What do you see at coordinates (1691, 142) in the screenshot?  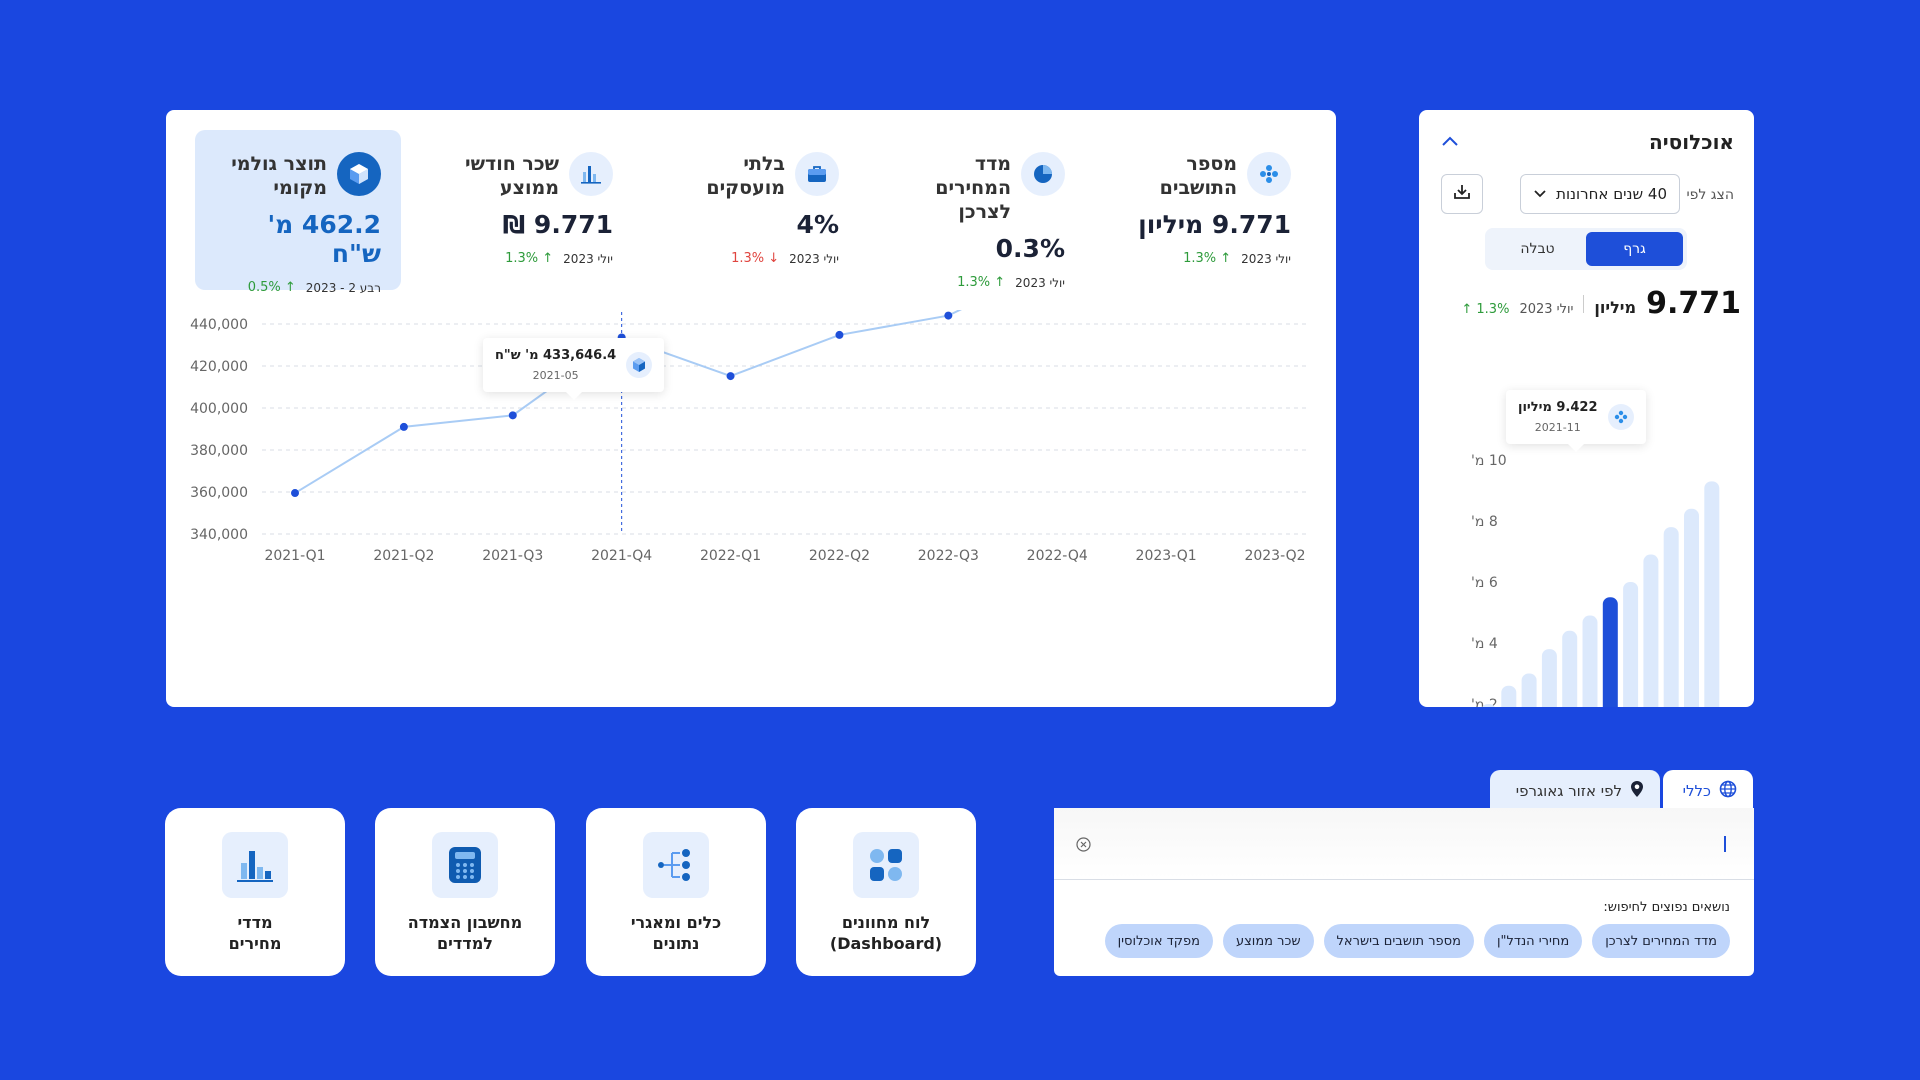 I see `population-title: אוכלוסיה` at bounding box center [1691, 142].